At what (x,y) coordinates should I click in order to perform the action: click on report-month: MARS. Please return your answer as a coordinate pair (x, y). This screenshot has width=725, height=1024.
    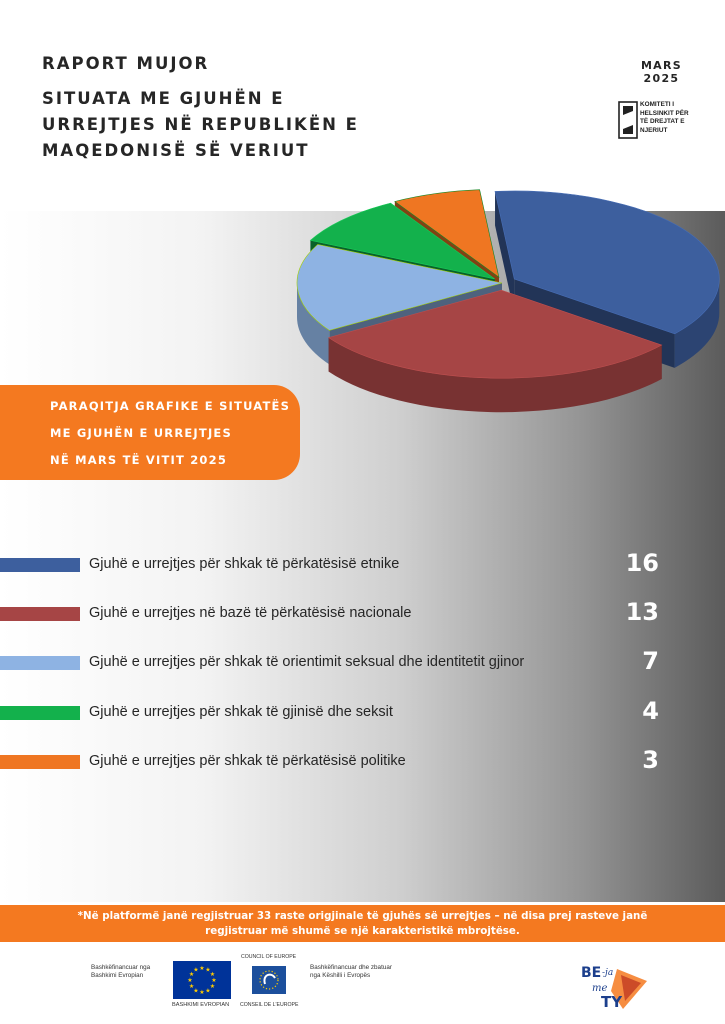
    Looking at the image, I should click on (661, 65).